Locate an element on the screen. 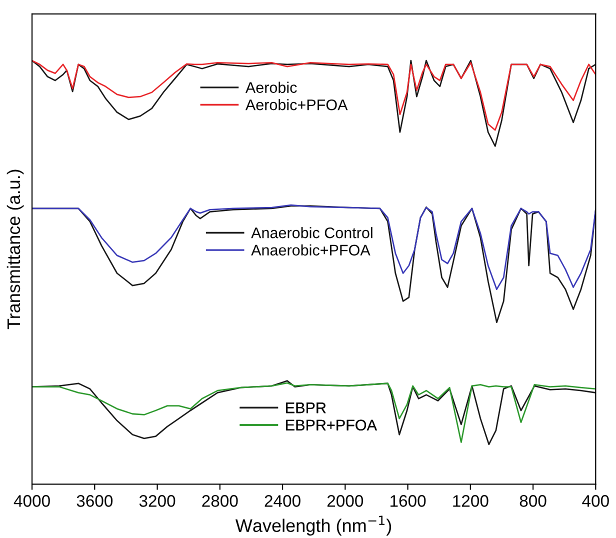 Image resolution: width=616 pixels, height=538 pixels. legend-label: Aerobic+PFOA is located at coordinates (296, 104).